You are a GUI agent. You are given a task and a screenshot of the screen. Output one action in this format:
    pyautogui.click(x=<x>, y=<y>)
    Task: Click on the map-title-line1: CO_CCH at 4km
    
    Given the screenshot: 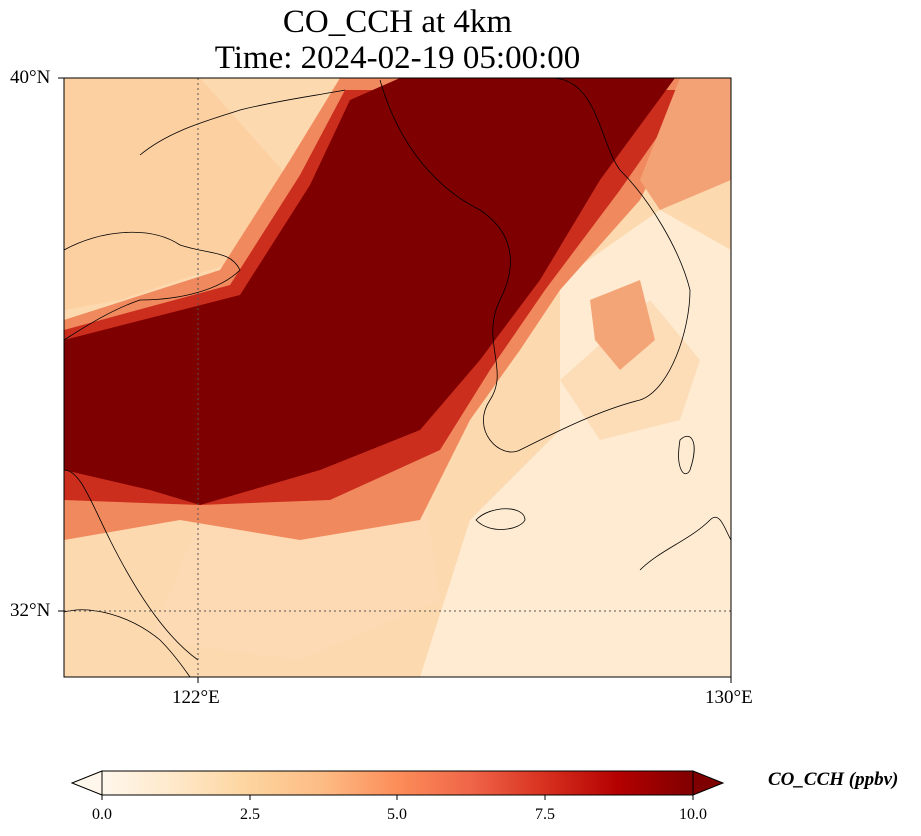 What is the action you would take?
    pyautogui.click(x=397, y=22)
    